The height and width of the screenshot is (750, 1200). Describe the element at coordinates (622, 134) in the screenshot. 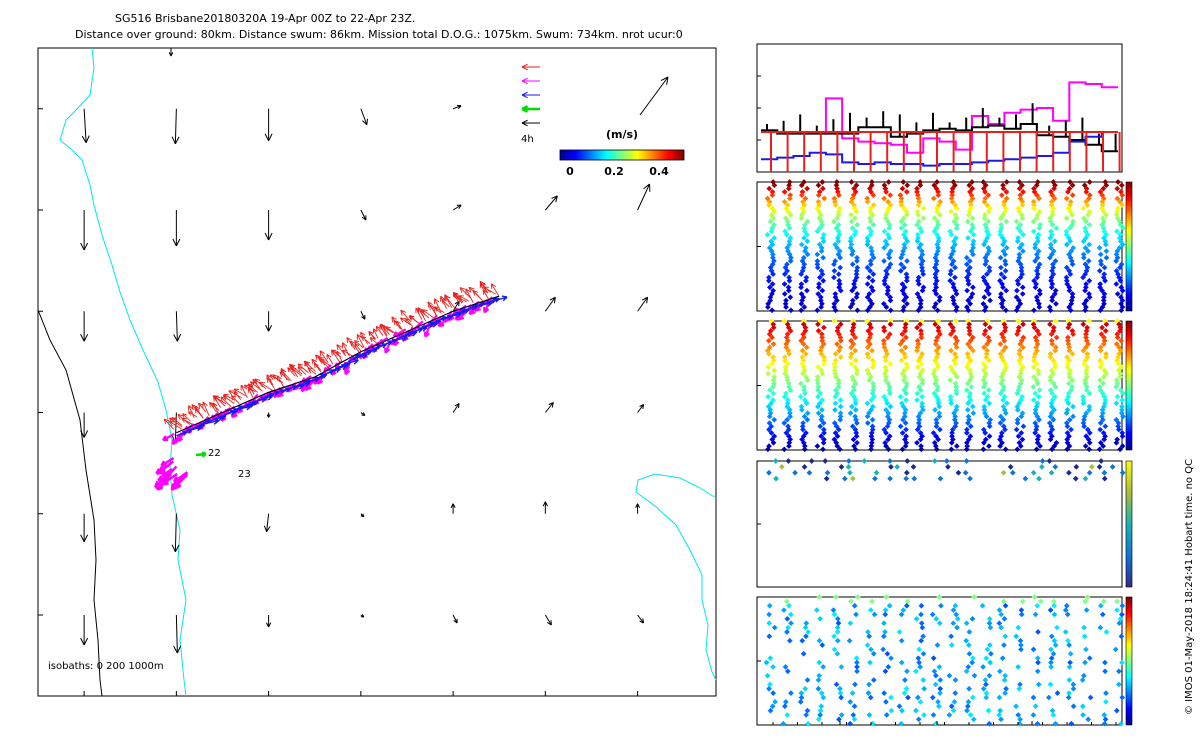

I see `colorbar-unit: (m/s)` at that location.